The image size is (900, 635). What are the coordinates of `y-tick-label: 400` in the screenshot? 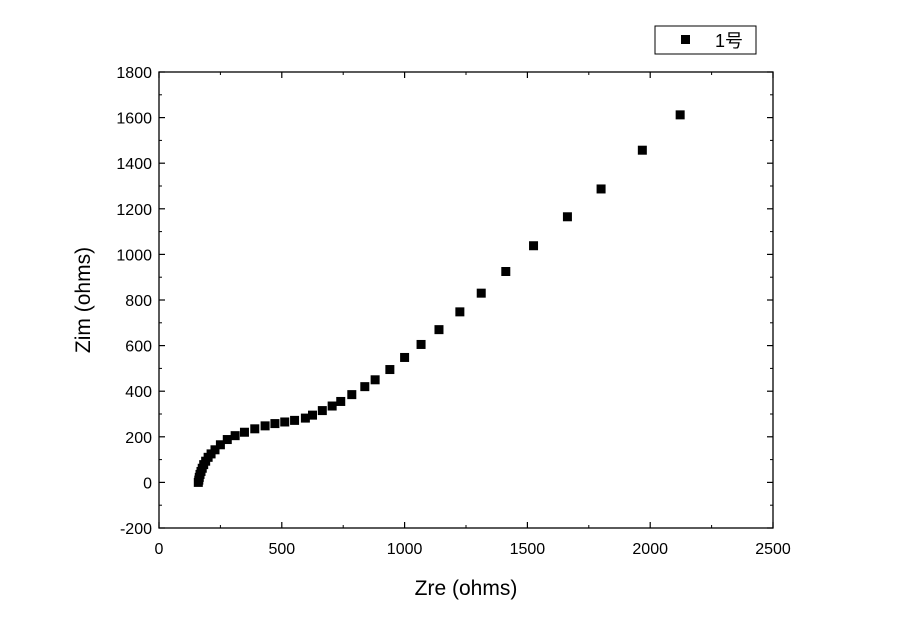 It's located at (138, 392).